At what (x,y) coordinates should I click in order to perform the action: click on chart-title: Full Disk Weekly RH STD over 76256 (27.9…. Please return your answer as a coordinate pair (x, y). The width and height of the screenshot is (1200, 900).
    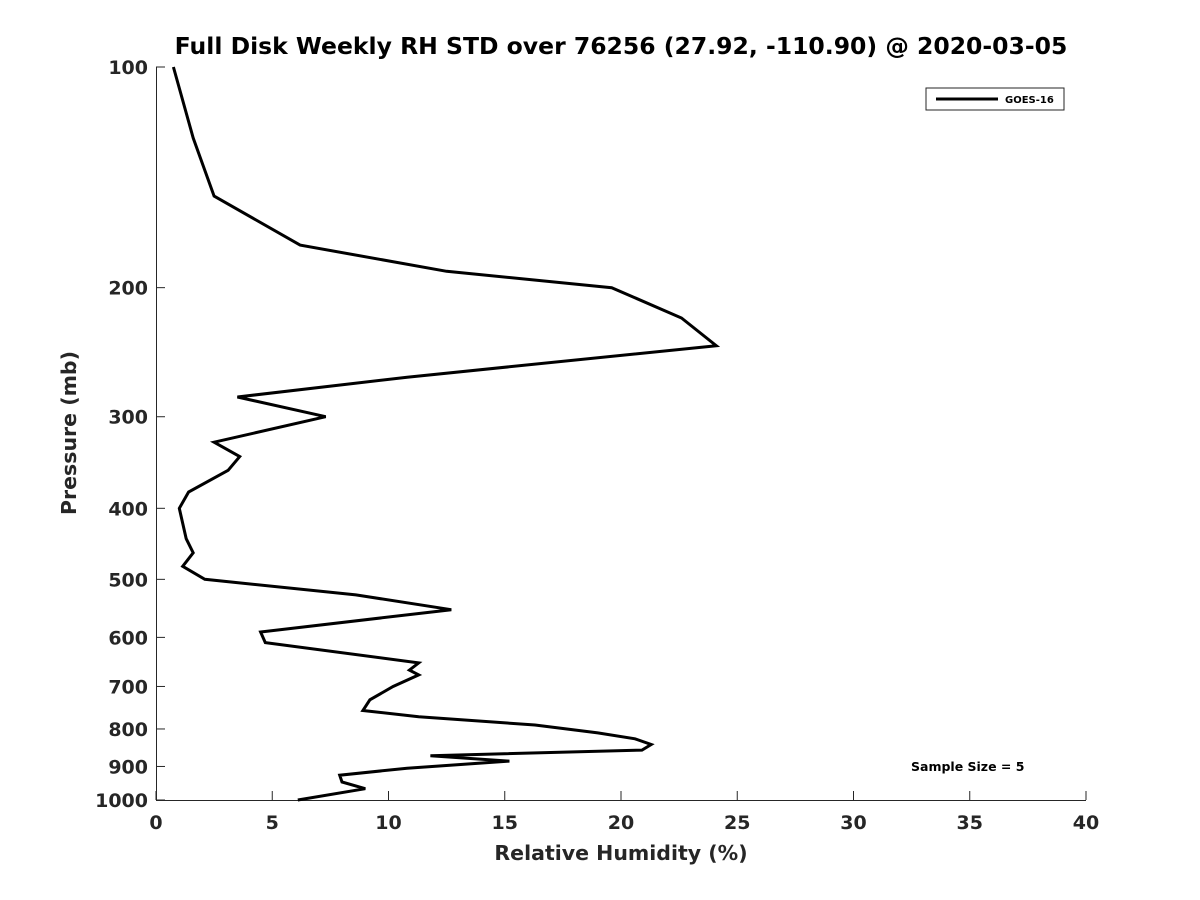
    Looking at the image, I should click on (621, 46).